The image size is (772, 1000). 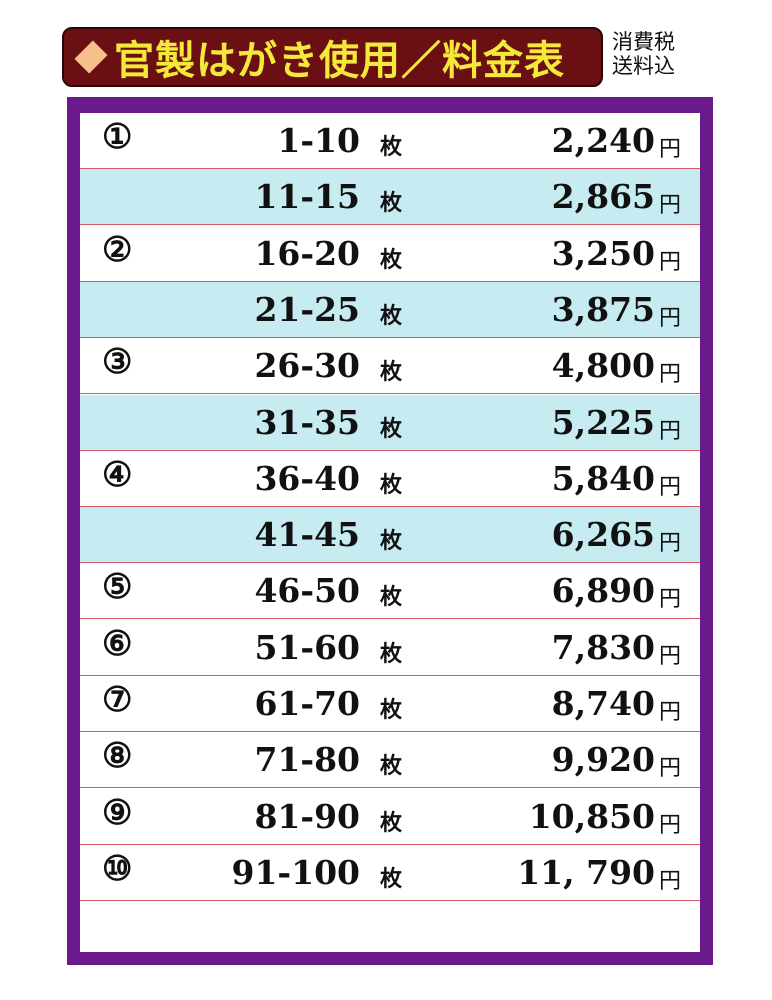 What do you see at coordinates (603, 422) in the screenshot?
I see `price: 5,225` at bounding box center [603, 422].